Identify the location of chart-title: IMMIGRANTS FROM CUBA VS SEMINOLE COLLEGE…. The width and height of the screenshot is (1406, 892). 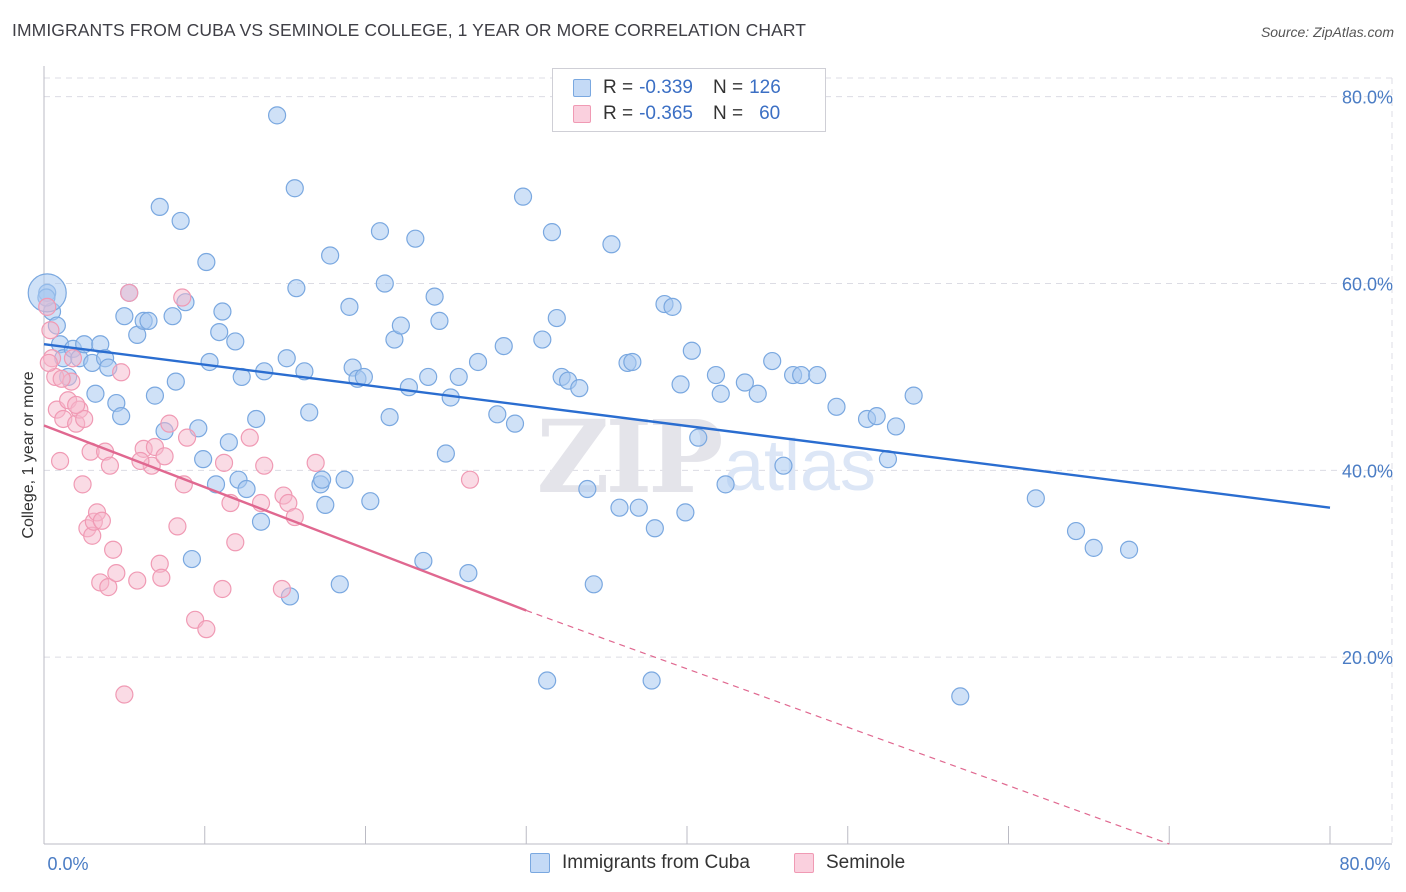
(409, 30).